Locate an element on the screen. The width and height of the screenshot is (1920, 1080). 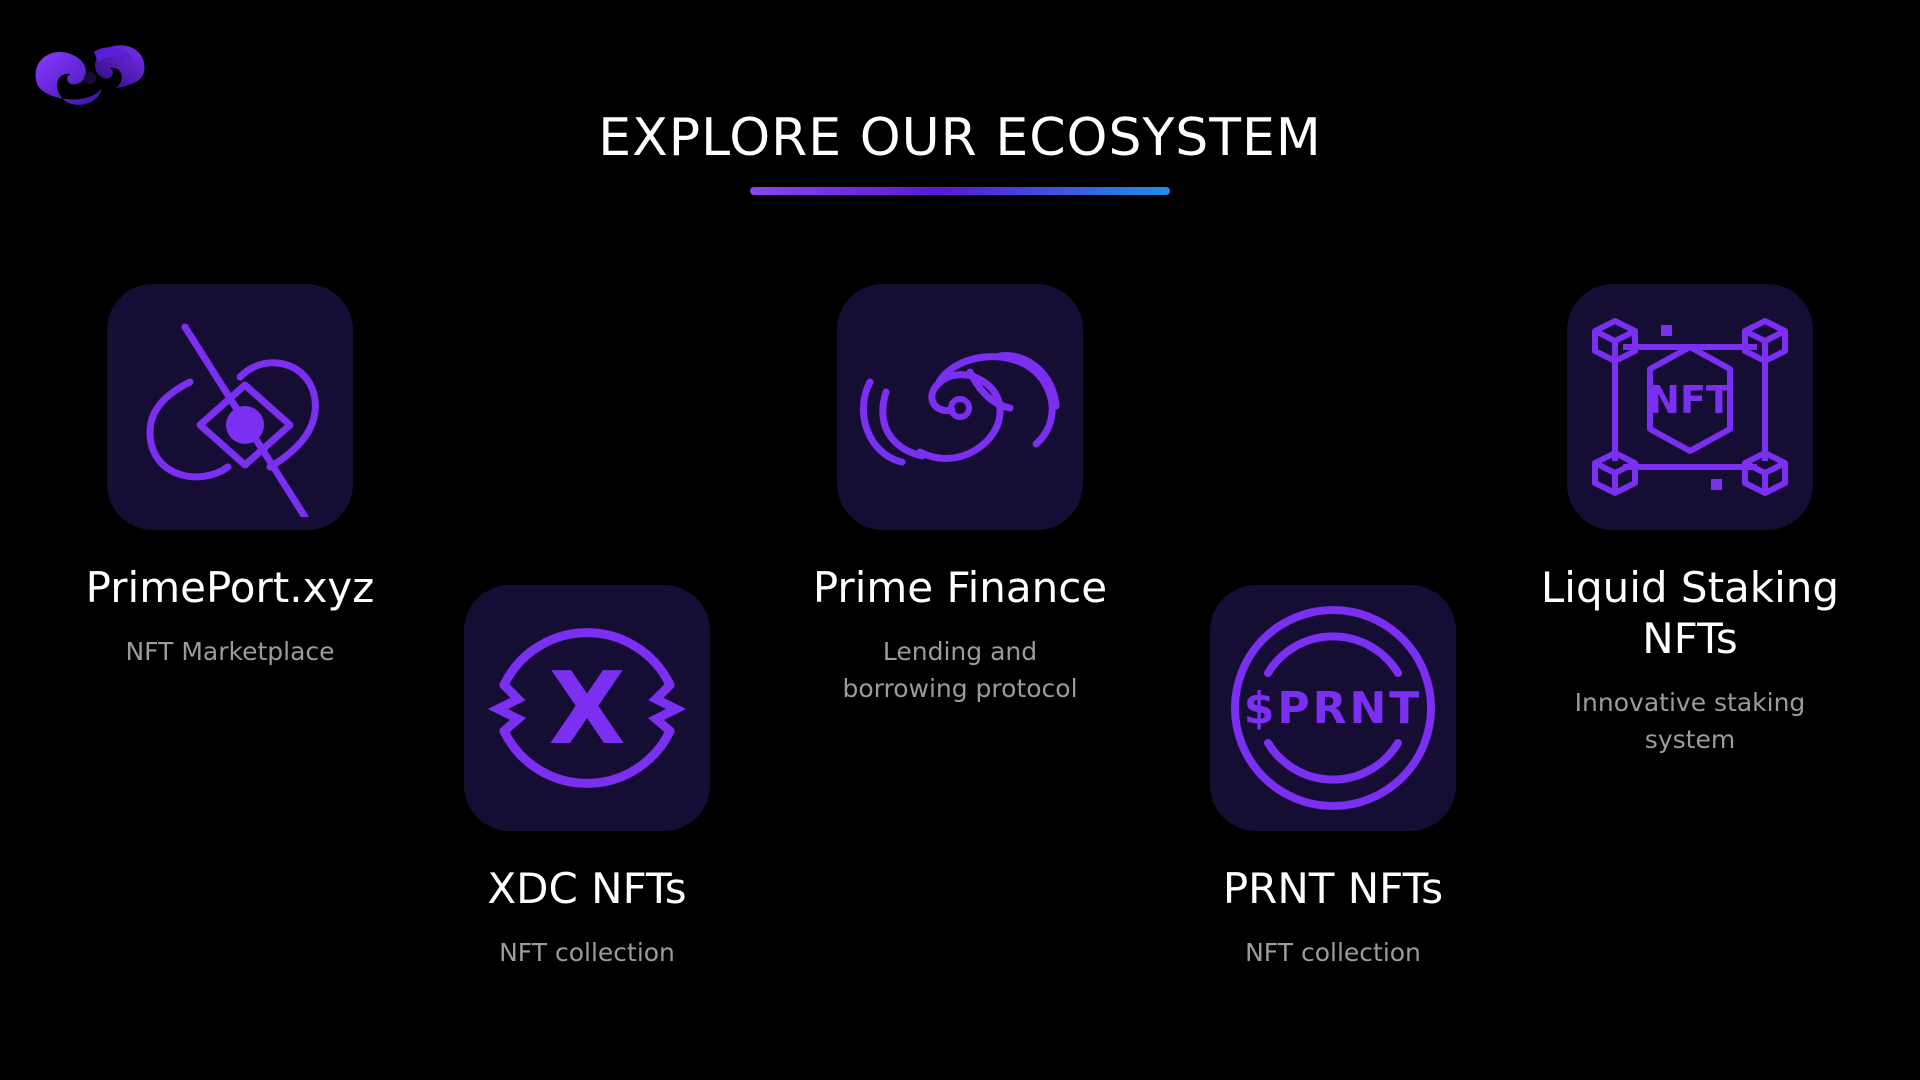
item-name: PRNT NFTs is located at coordinates (1333, 888).